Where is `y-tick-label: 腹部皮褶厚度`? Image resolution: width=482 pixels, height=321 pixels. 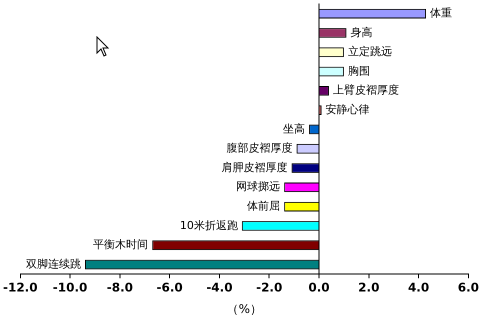
y-tick-label: 腹部皮褶厚度 is located at coordinates (259, 148).